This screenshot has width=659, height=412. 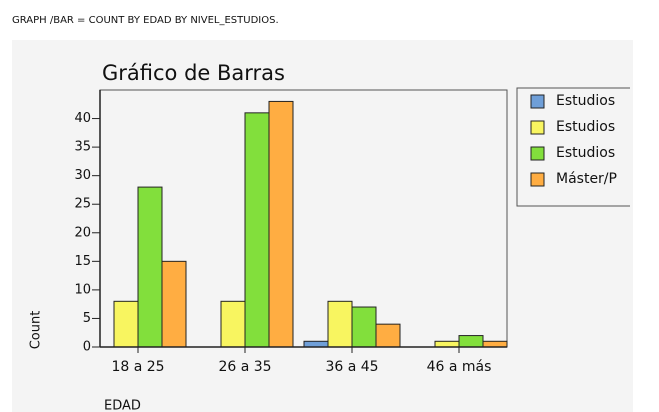 What do you see at coordinates (36, 330) in the screenshot?
I see `y-axis-label: Count` at bounding box center [36, 330].